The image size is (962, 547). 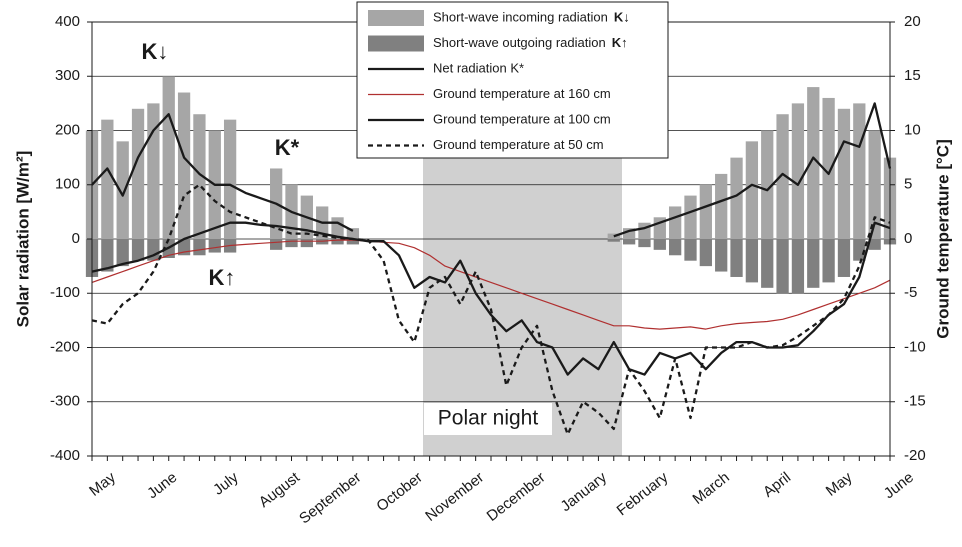 I want to click on y-tick-label: -400, so click(x=65, y=455).